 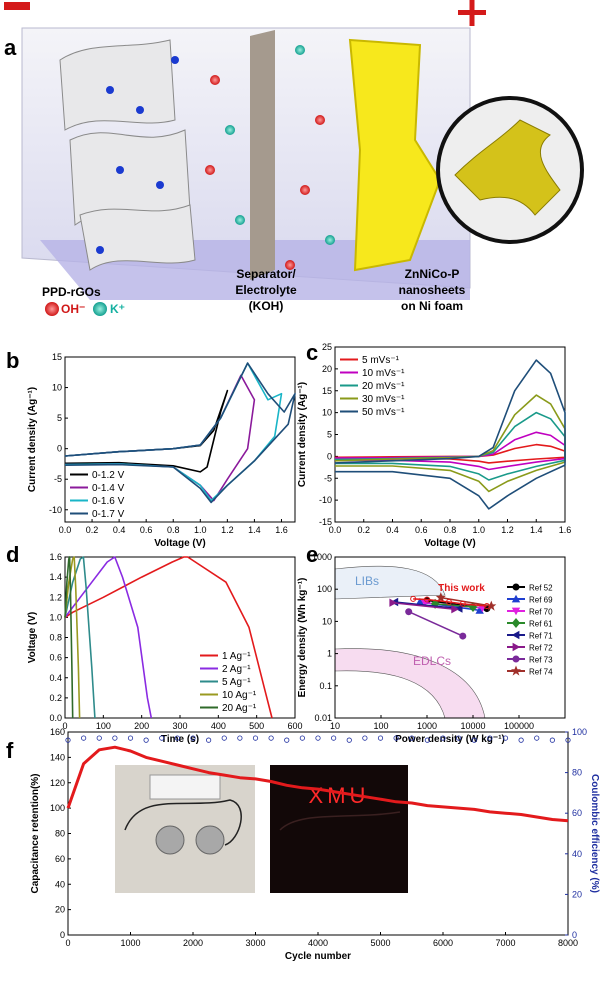 I want to click on x-tick-label: 100000, so click(x=519, y=726).